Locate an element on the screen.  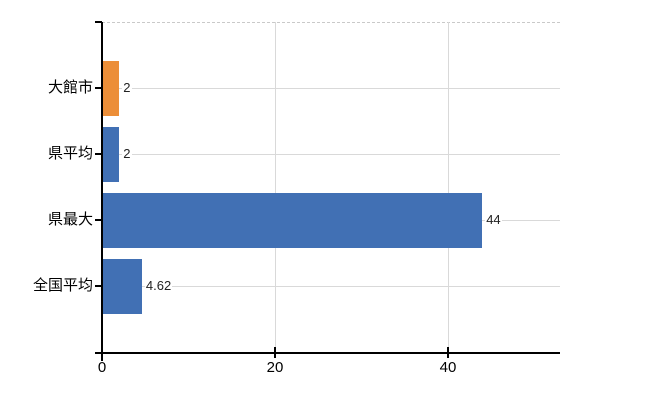
axis-top-tick is located at coordinates (98, 22).